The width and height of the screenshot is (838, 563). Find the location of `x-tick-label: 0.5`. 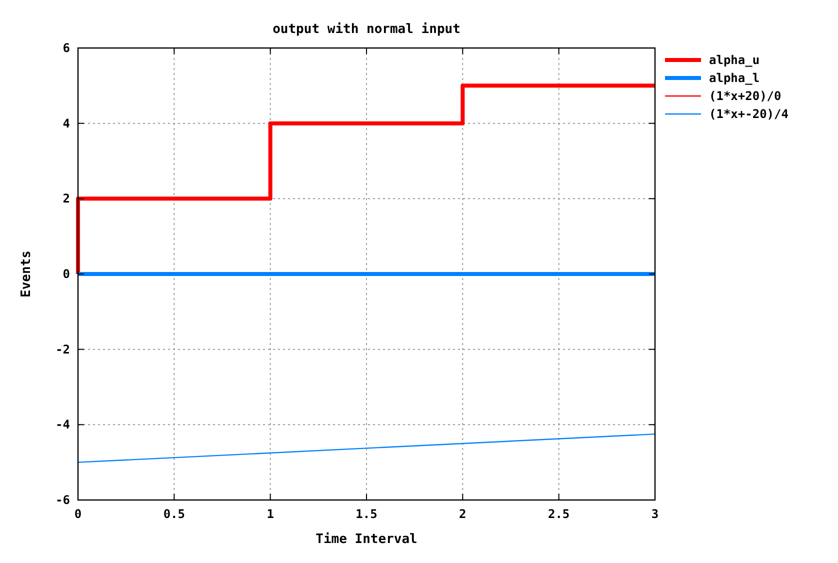

x-tick-label: 0.5 is located at coordinates (174, 514).